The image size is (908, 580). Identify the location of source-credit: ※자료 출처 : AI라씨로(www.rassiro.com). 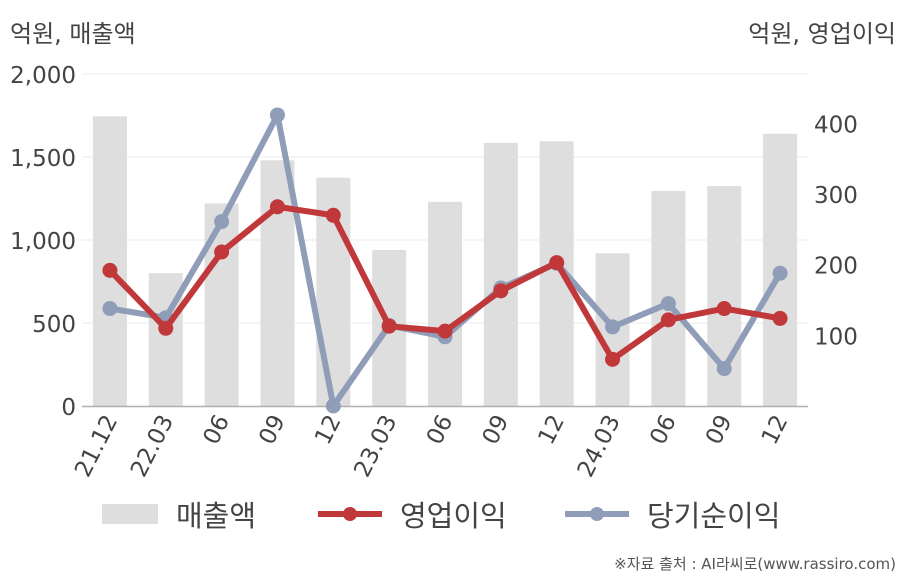
(755, 564).